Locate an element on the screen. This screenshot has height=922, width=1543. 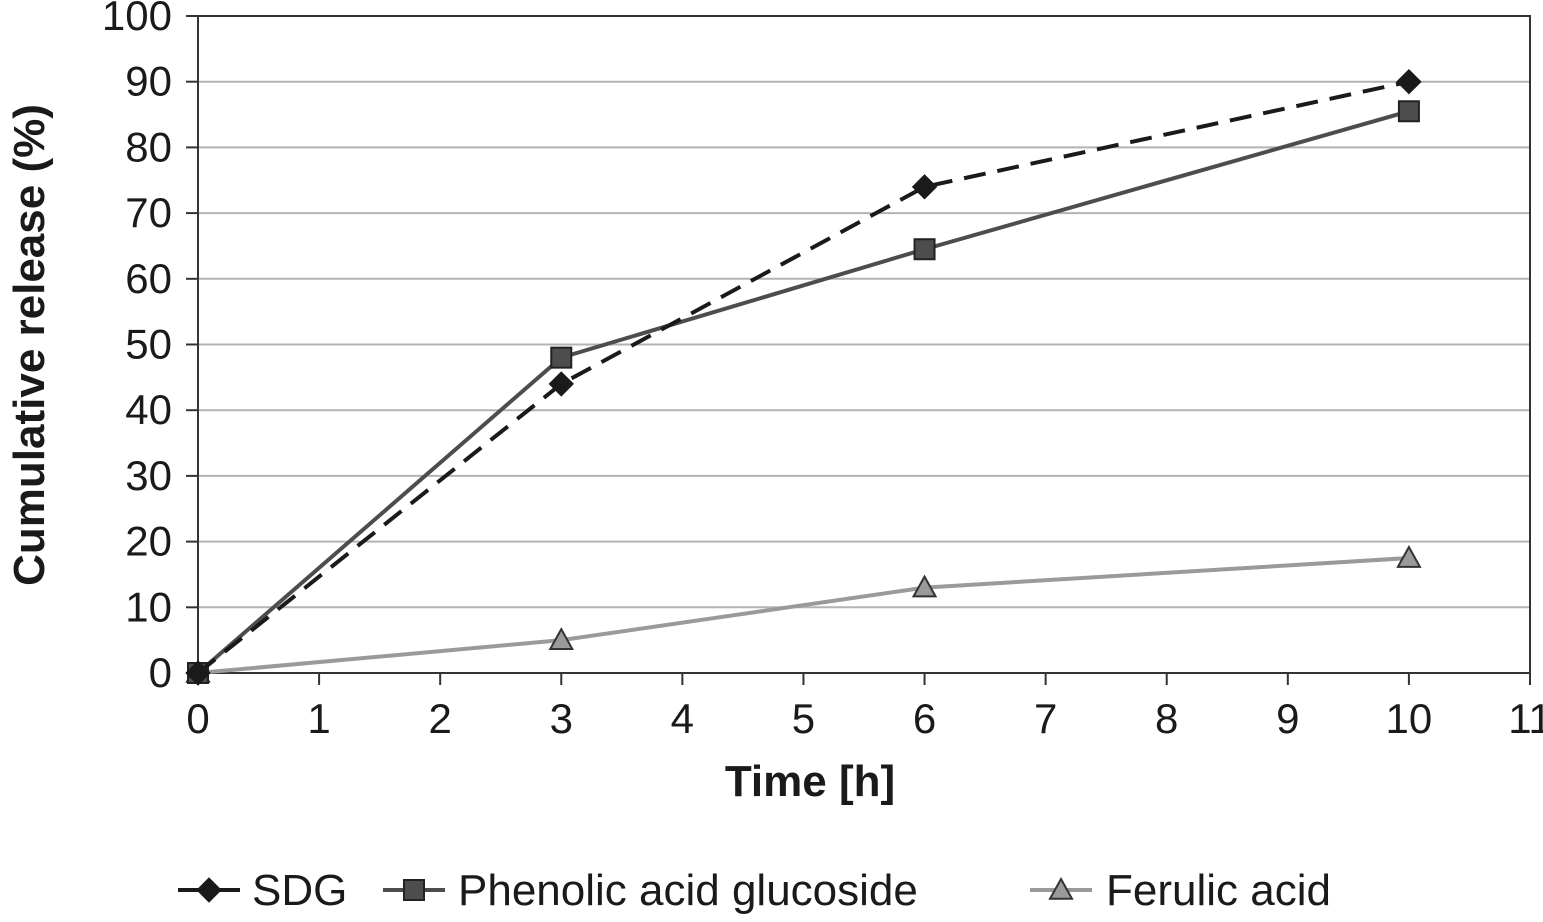
legend-label: Phenolic acid glucoside is located at coordinates (688, 890).